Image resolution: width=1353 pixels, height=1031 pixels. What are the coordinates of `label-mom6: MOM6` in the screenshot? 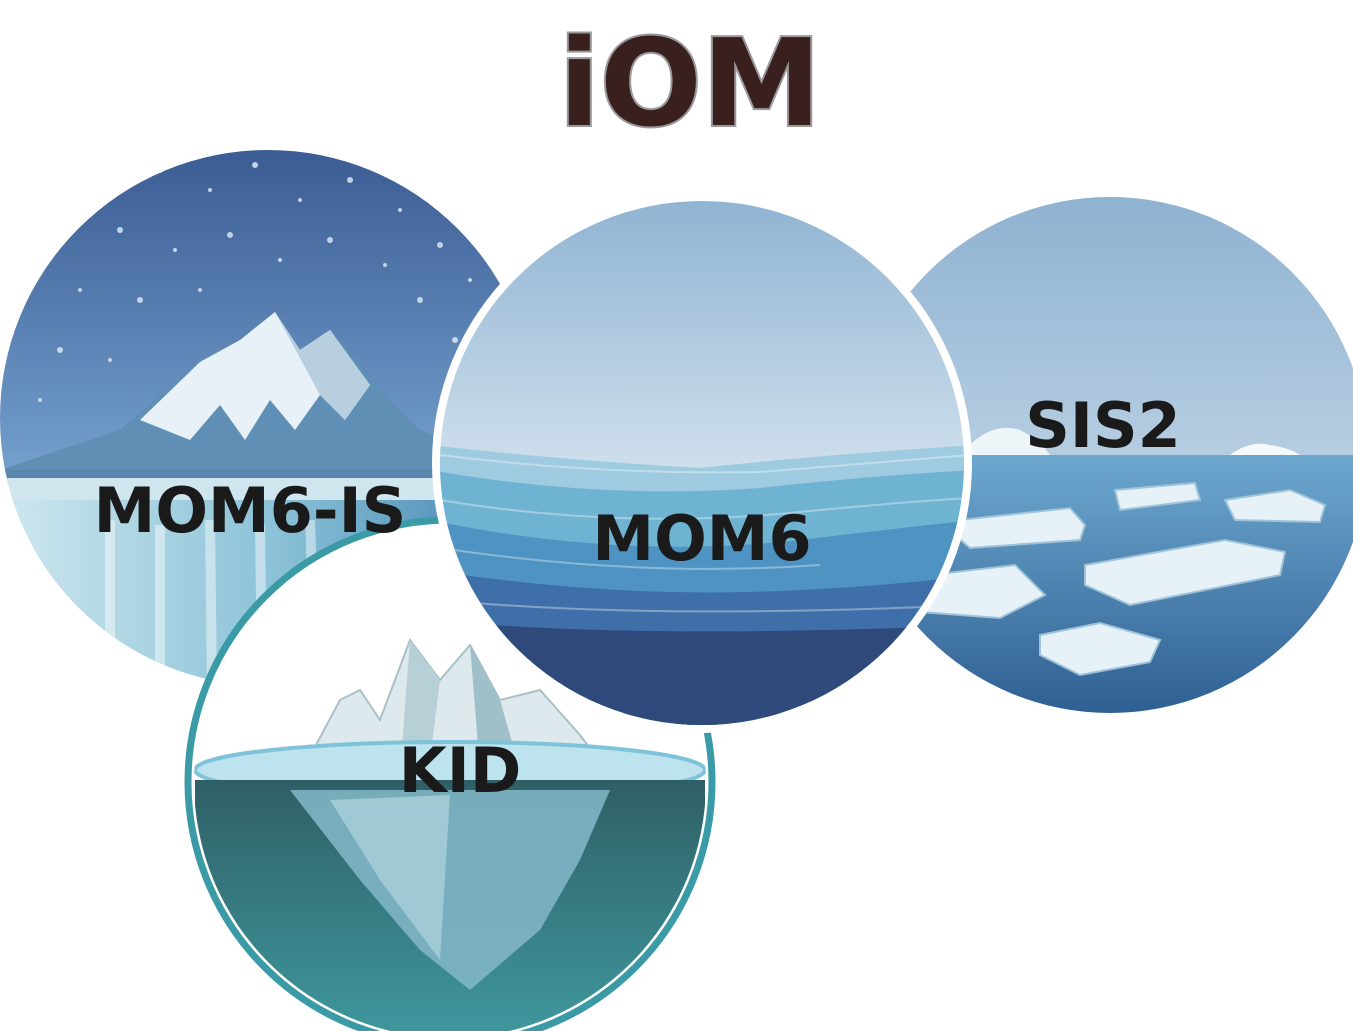 It's located at (701, 538).